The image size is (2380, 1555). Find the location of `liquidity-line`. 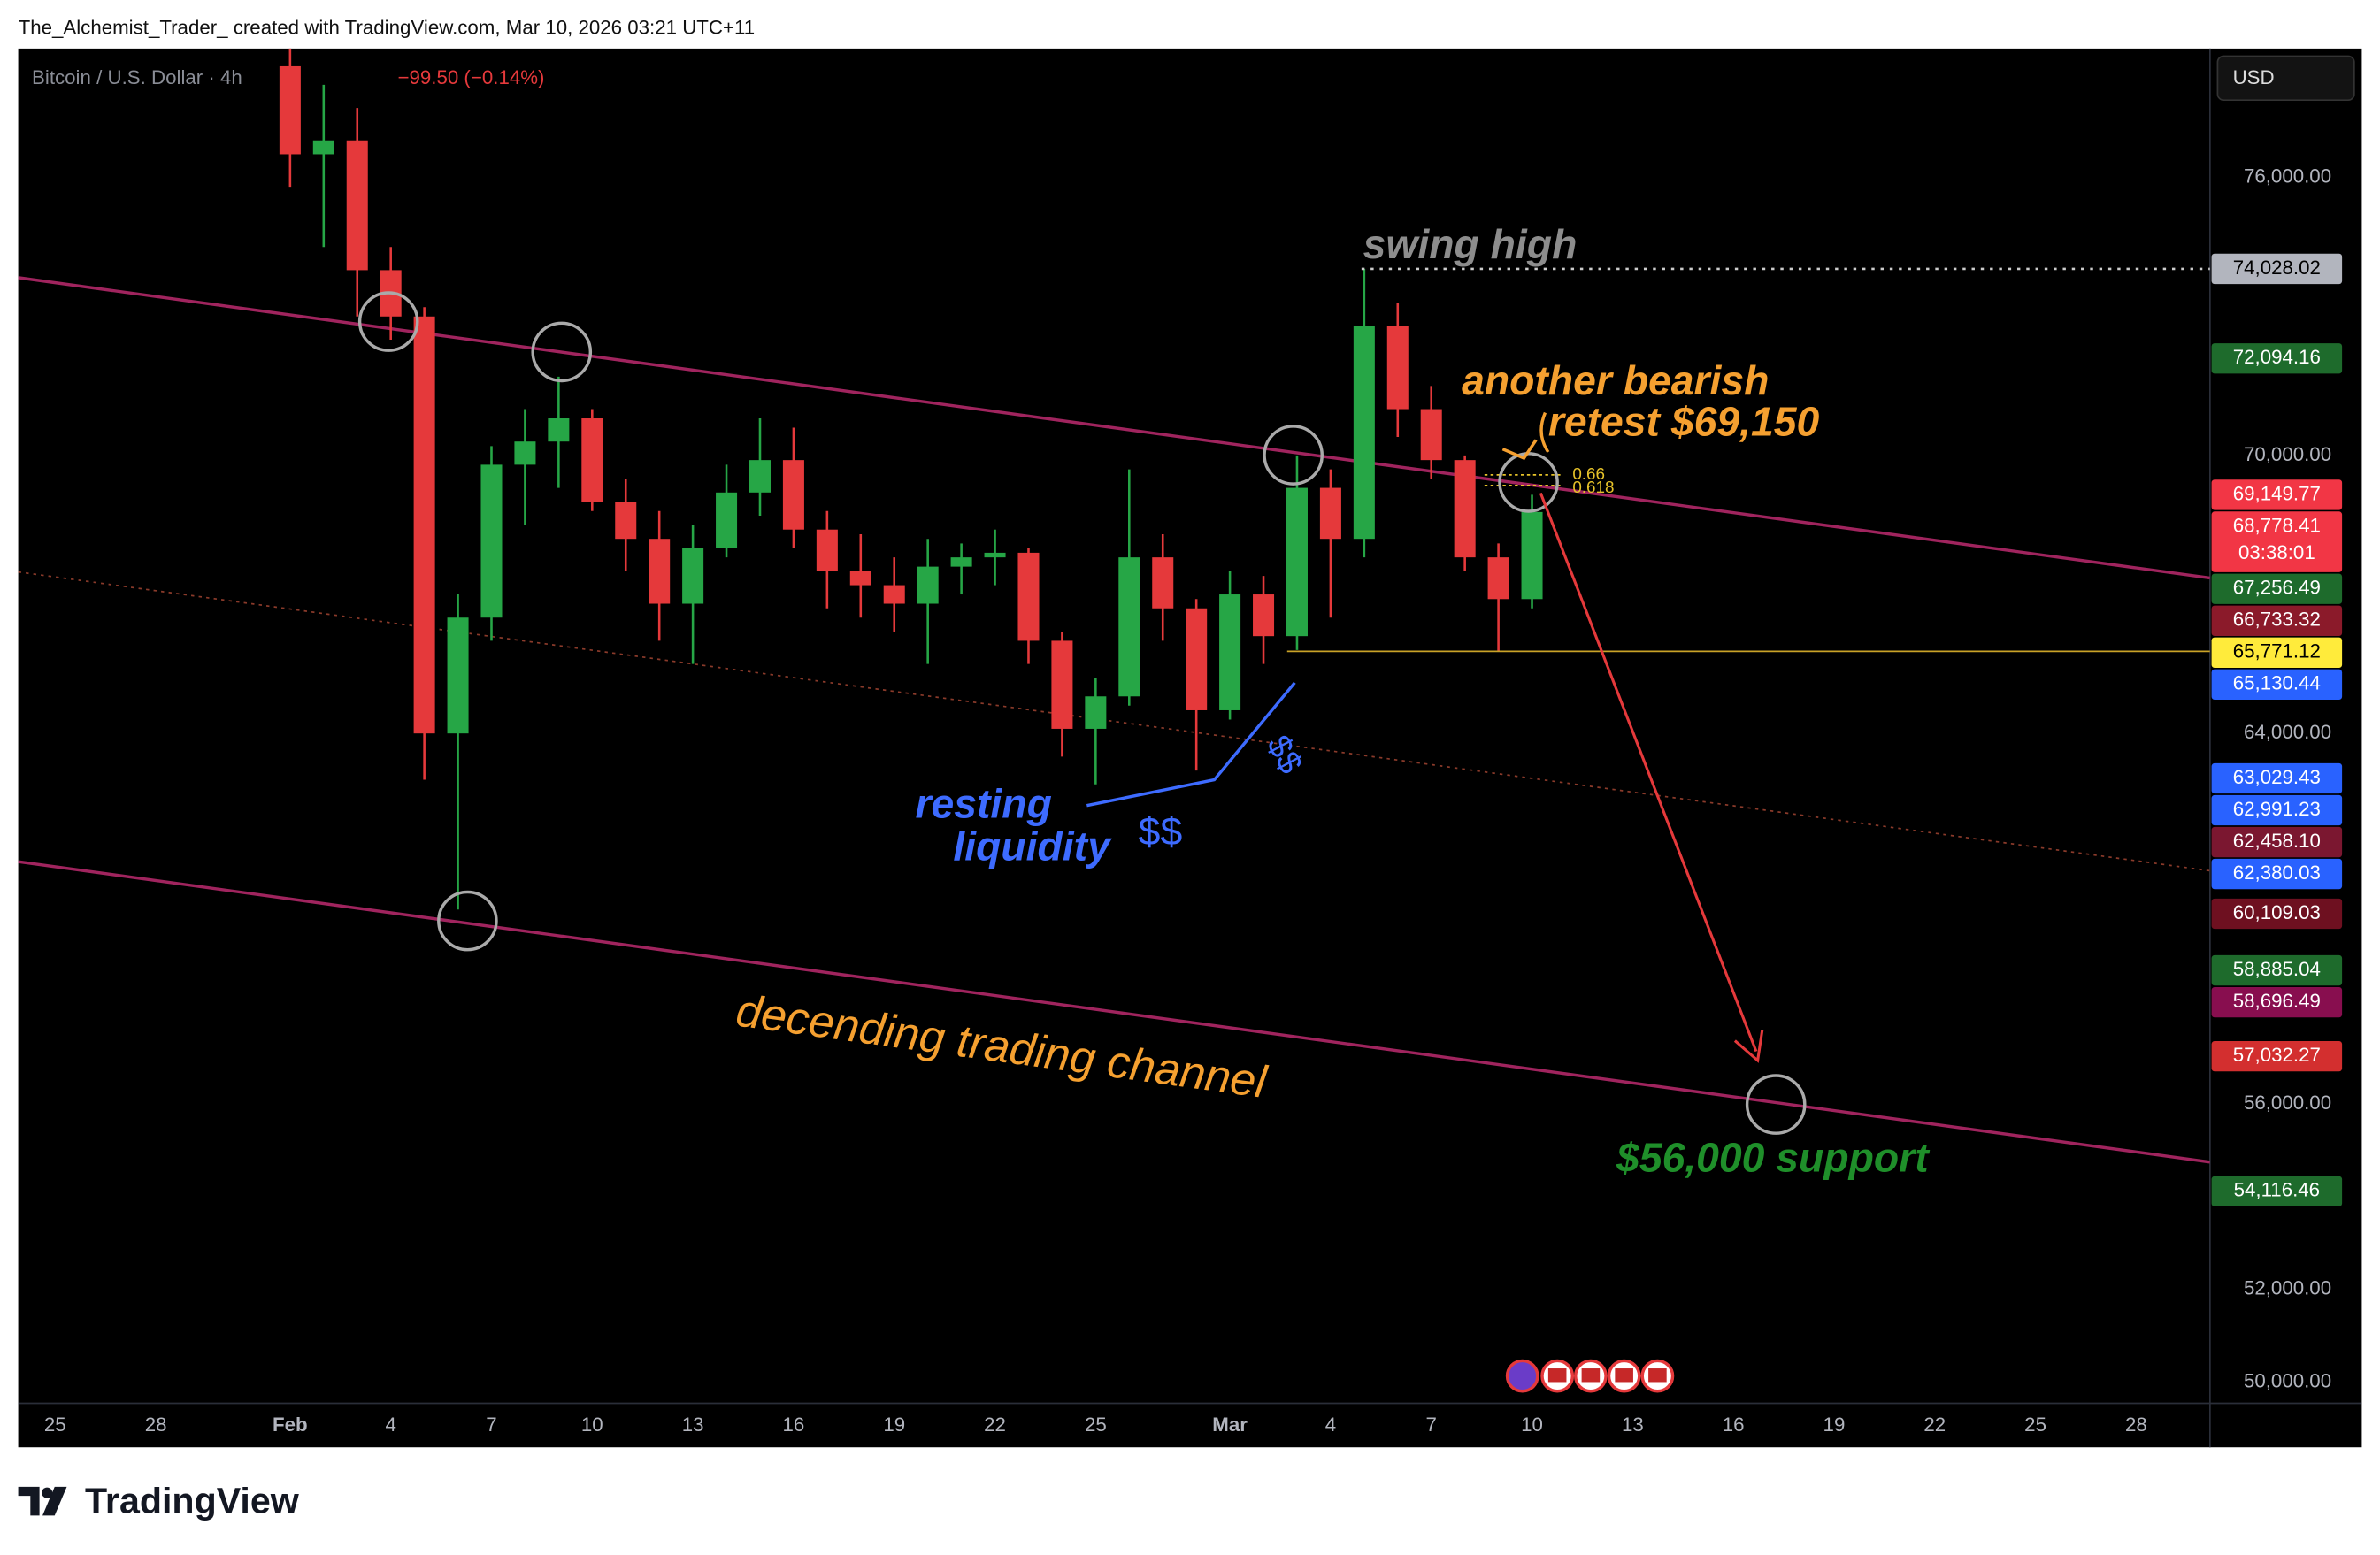

liquidity-line is located at coordinates (1191, 744).